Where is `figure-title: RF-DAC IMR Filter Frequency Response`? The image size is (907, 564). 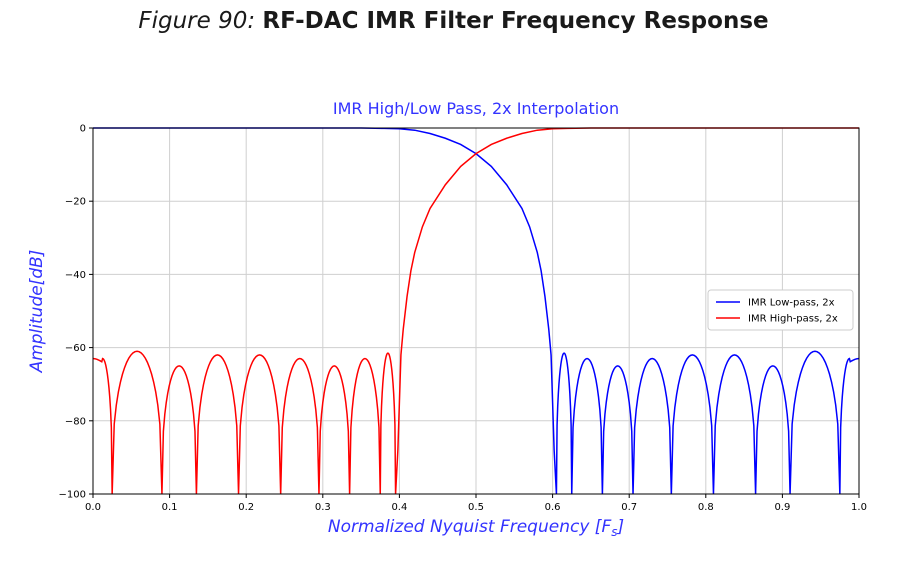 figure-title: RF-DAC IMR Filter Frequency Response is located at coordinates (515, 21).